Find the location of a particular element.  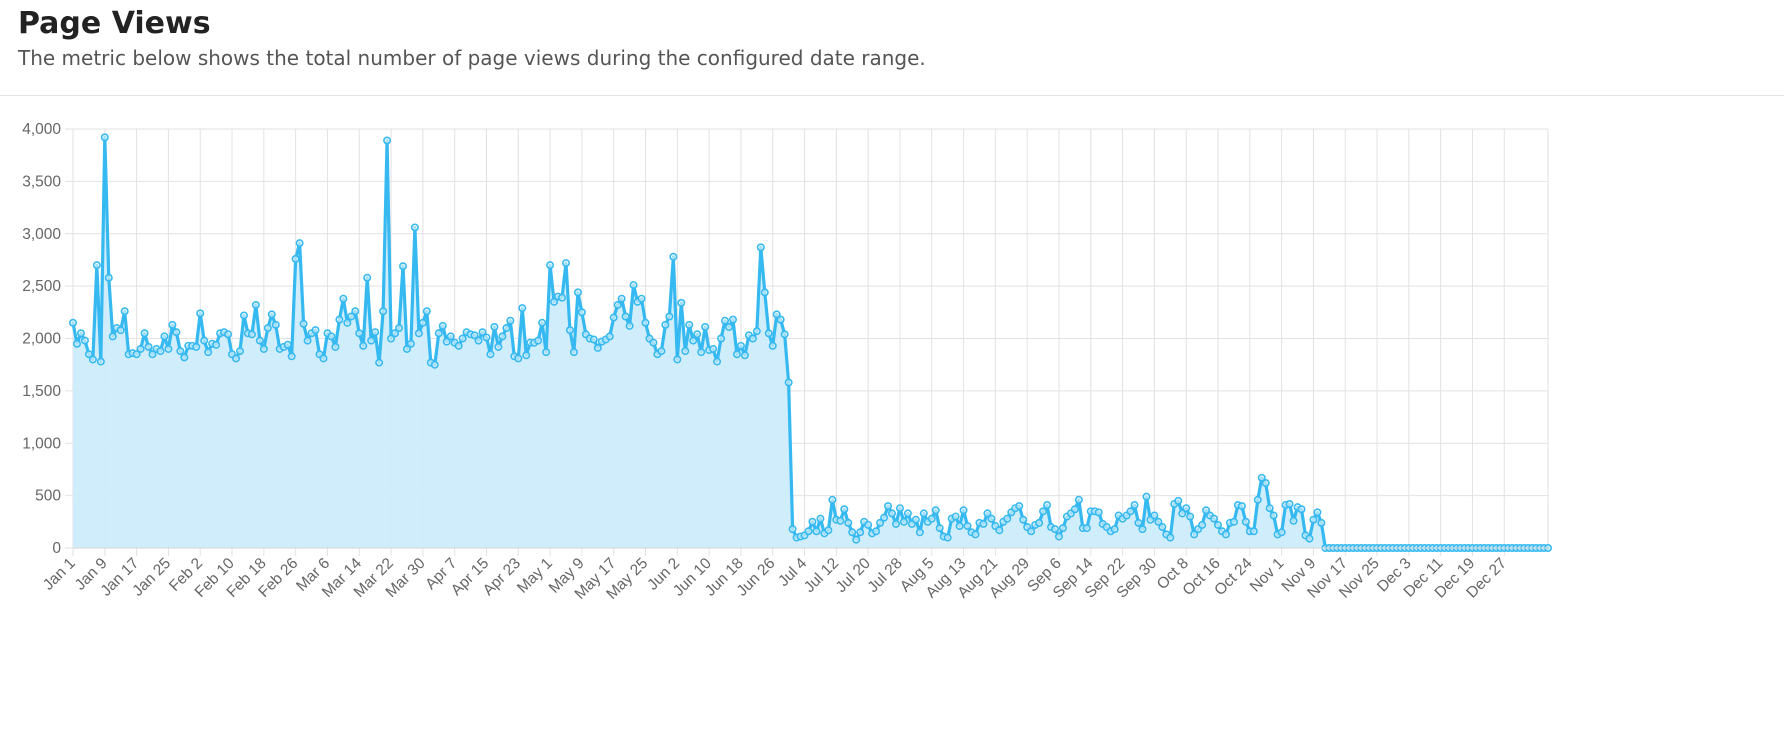

x-tick-label: Jan 1 is located at coordinates (59, 574).